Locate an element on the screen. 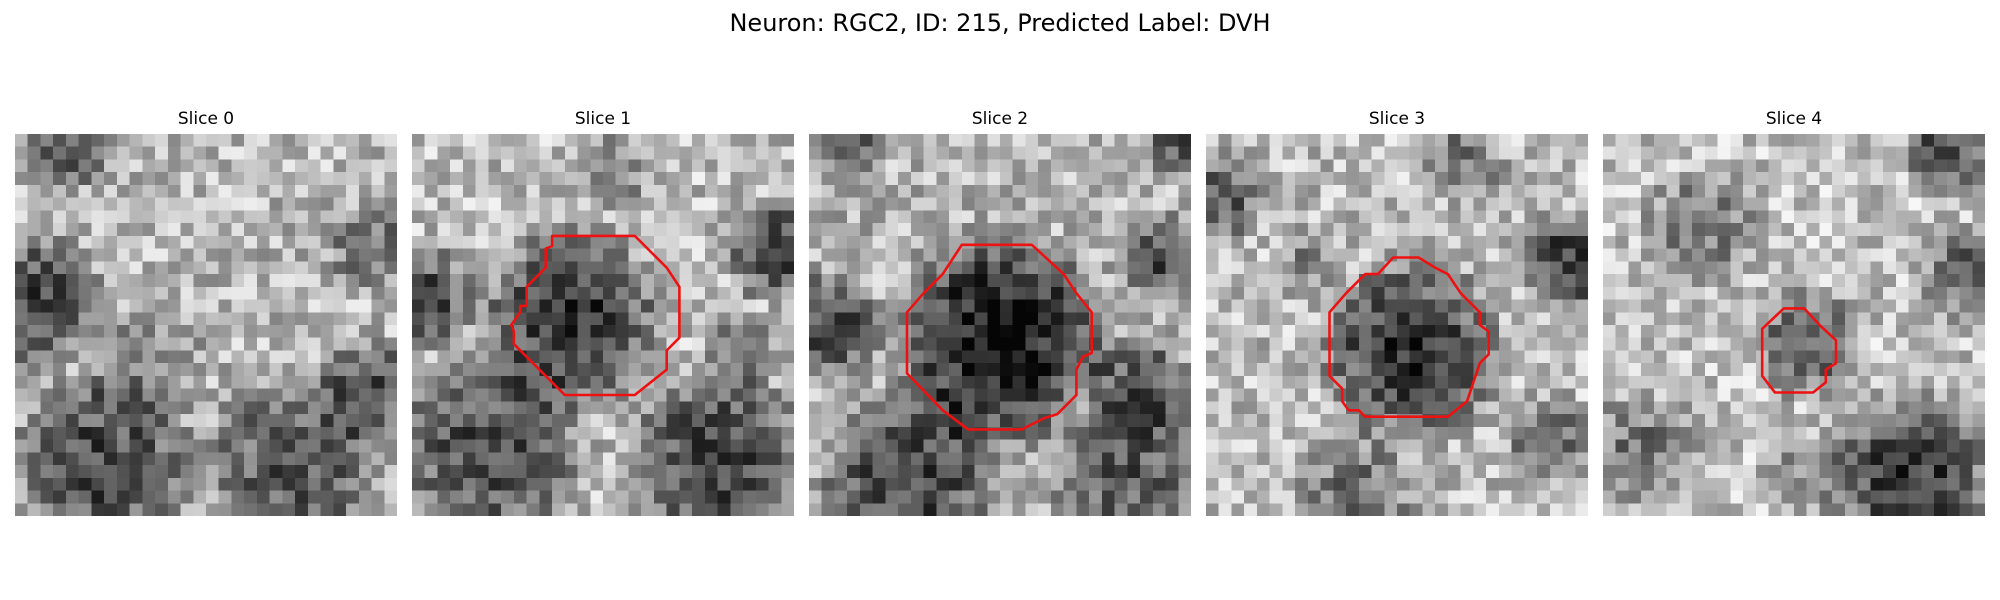 This screenshot has width=2000, height=600. slice-panel-3: Slice 3 is located at coordinates (1397, 312).